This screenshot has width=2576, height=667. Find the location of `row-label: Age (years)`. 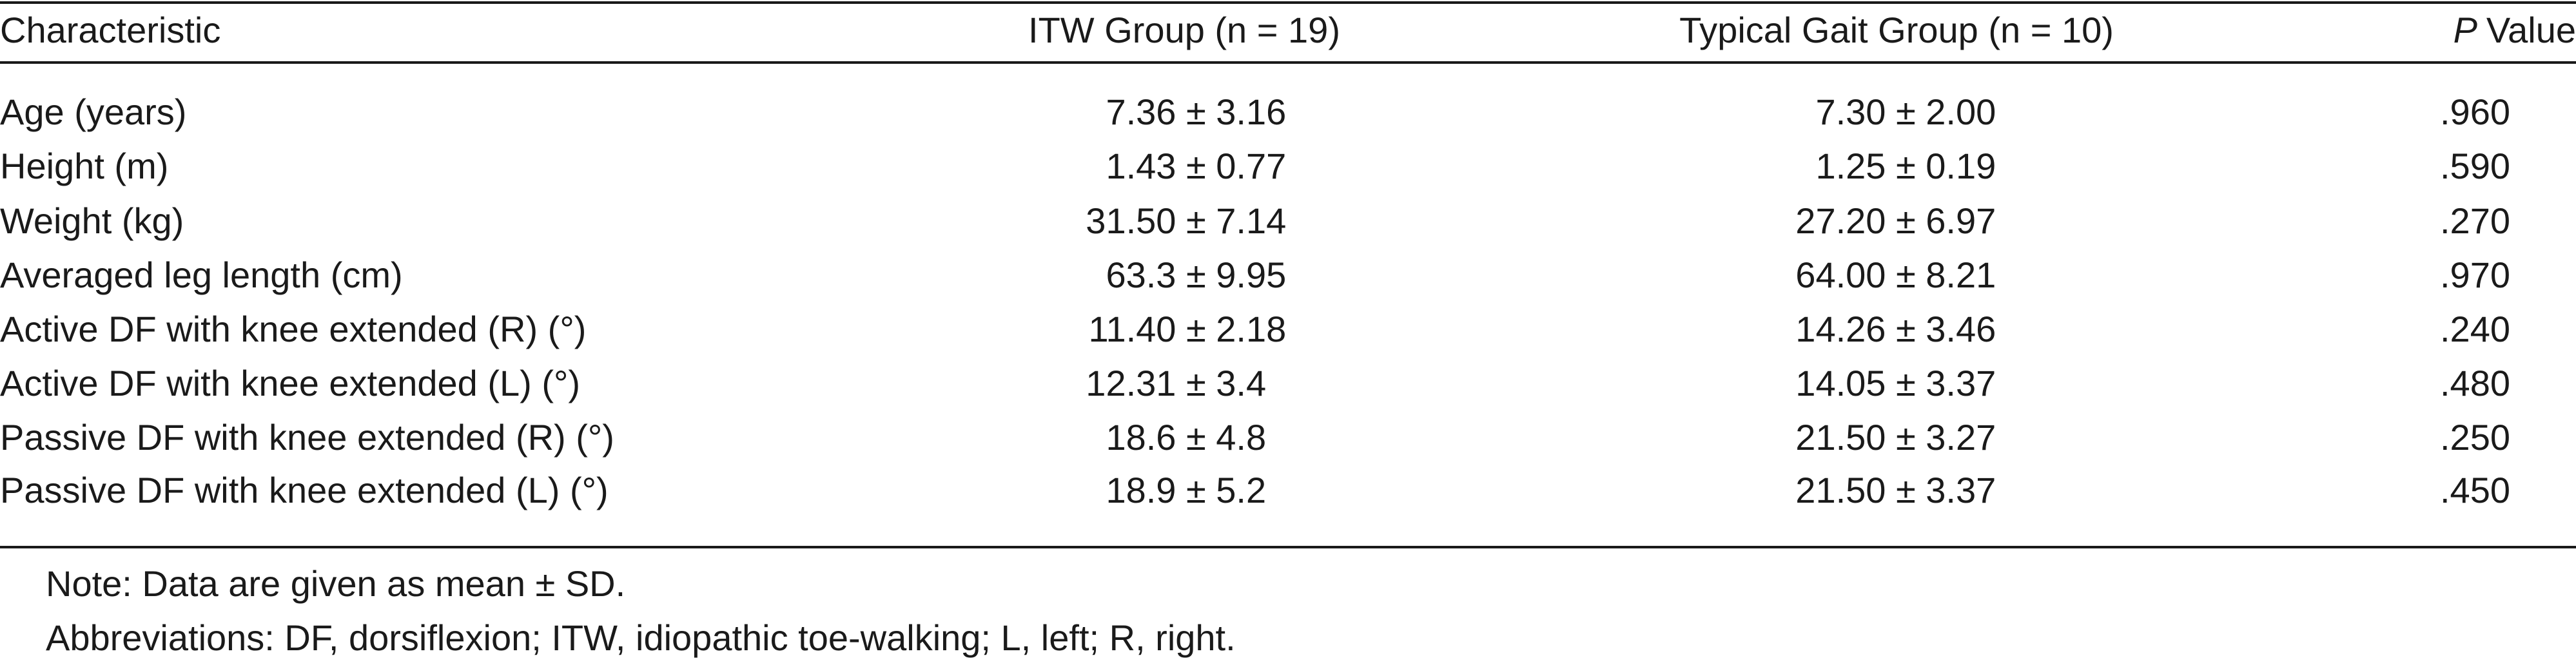

row-label: Age (years) is located at coordinates (93, 112).